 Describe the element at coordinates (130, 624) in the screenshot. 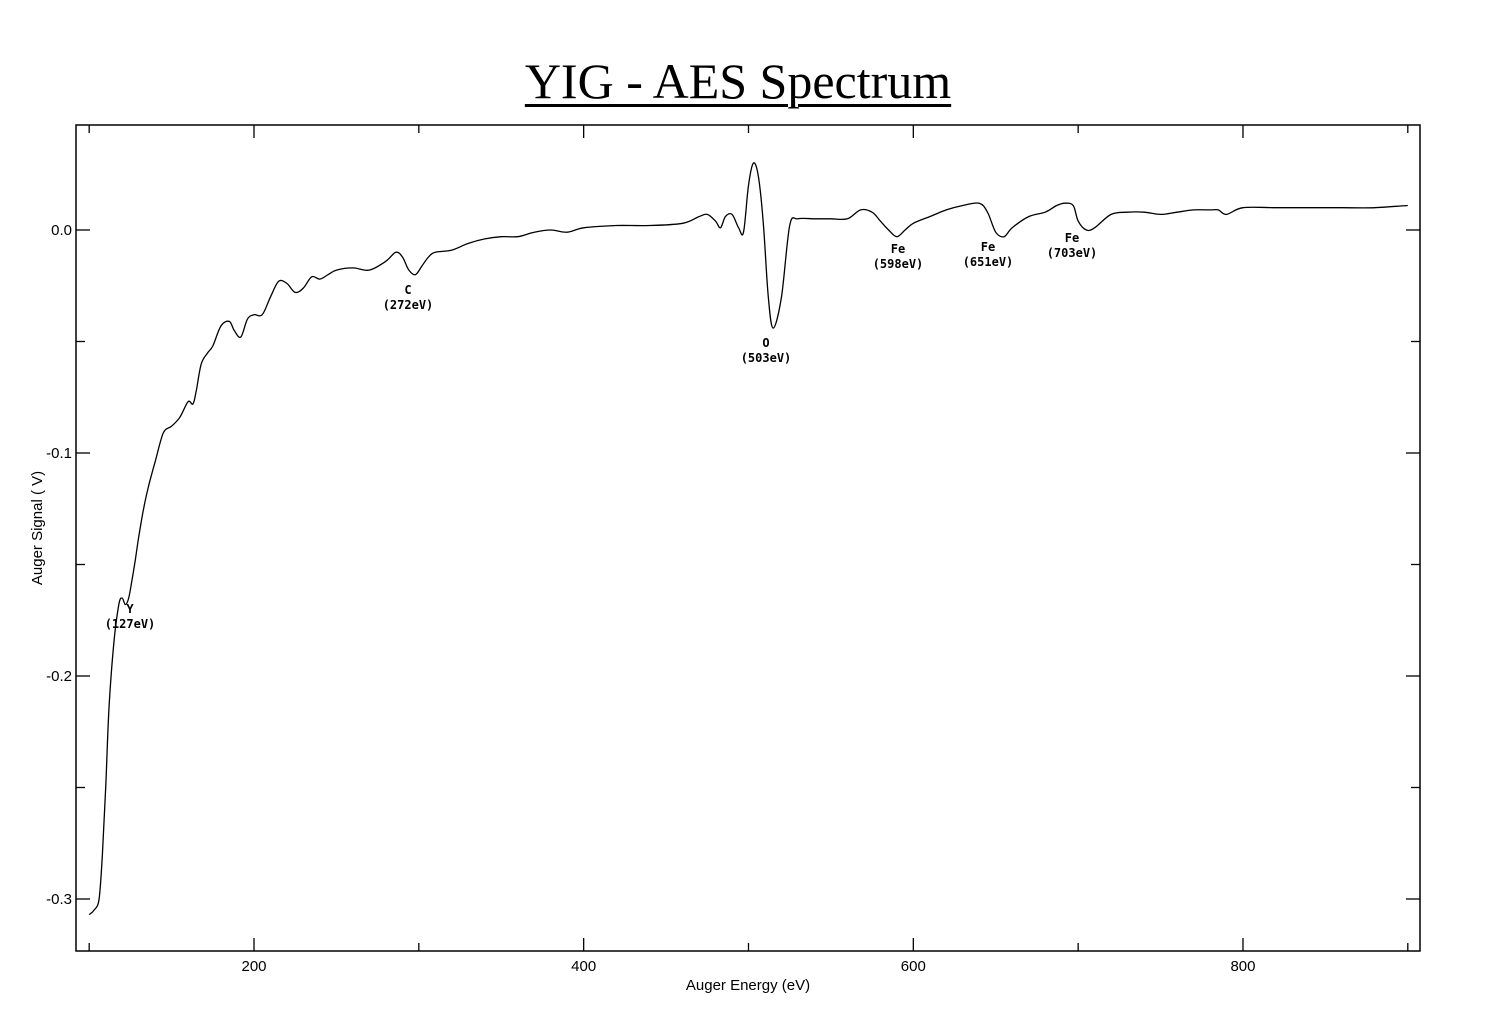

I see `peak-energy: (127eV)` at that location.